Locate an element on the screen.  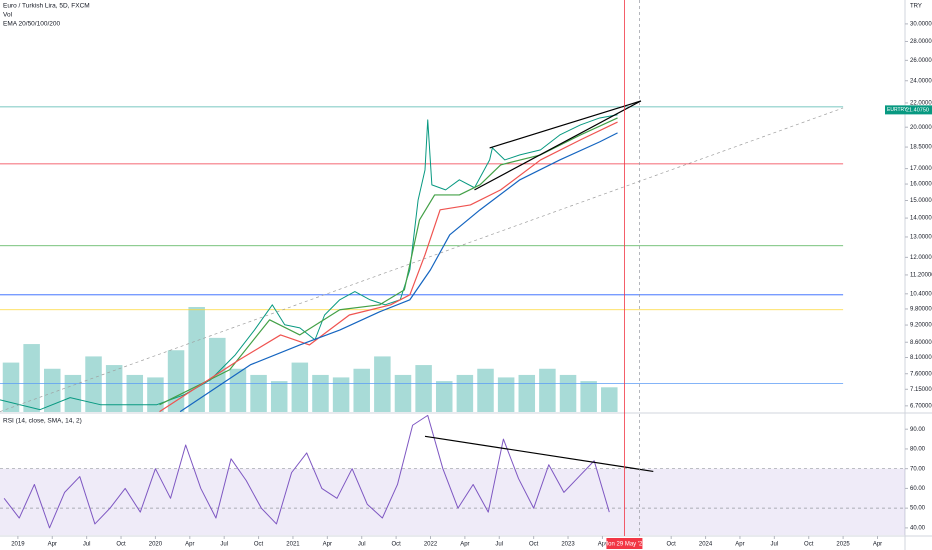
legend-item: Vol is located at coordinates (8, 15).